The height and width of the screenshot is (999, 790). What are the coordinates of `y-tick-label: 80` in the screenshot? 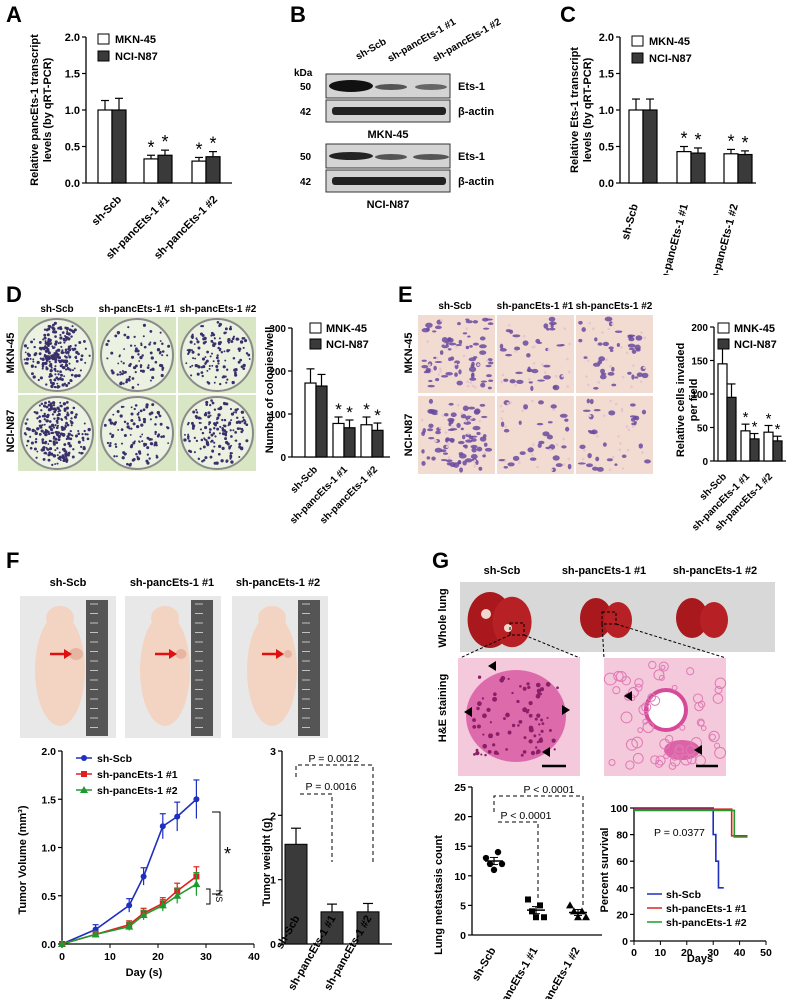 It's located at (622, 836).